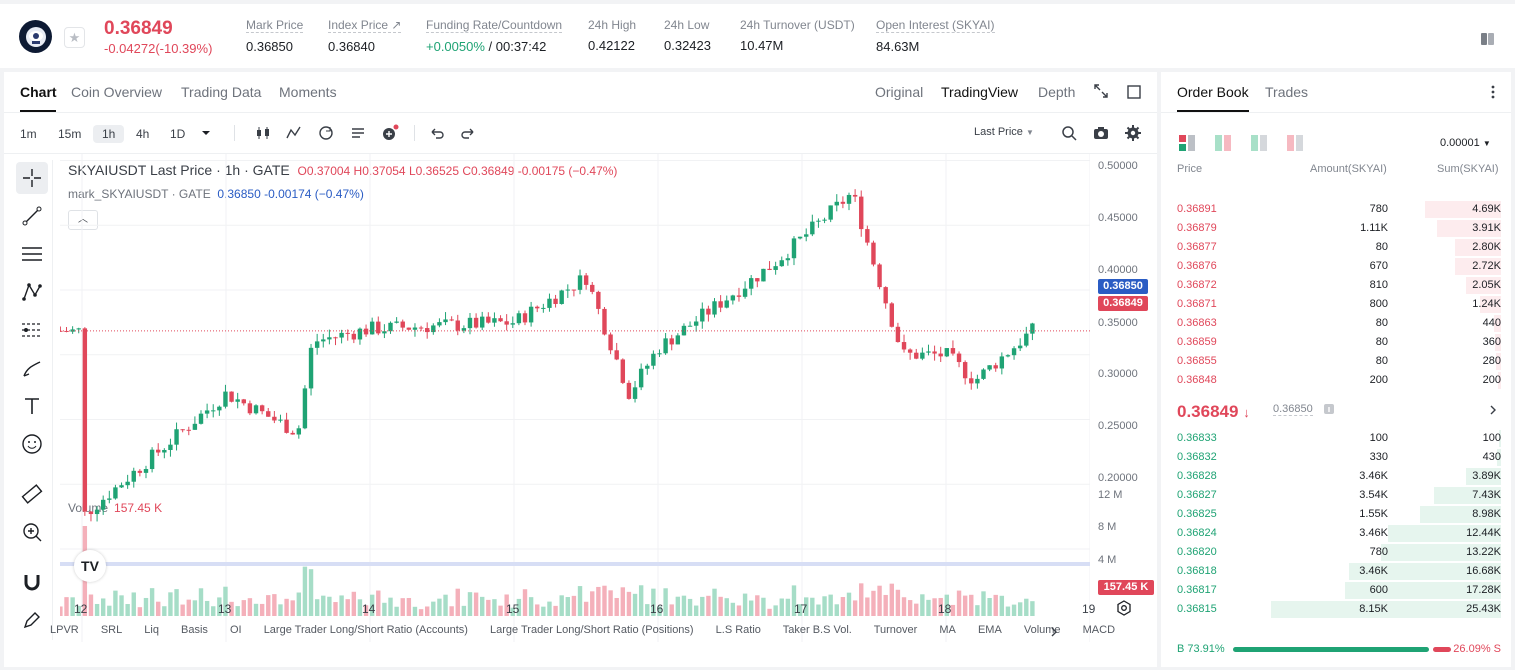 The width and height of the screenshot is (1515, 670). Describe the element at coordinates (1124, 608) in the screenshot. I see `axis-settings-icon` at that location.